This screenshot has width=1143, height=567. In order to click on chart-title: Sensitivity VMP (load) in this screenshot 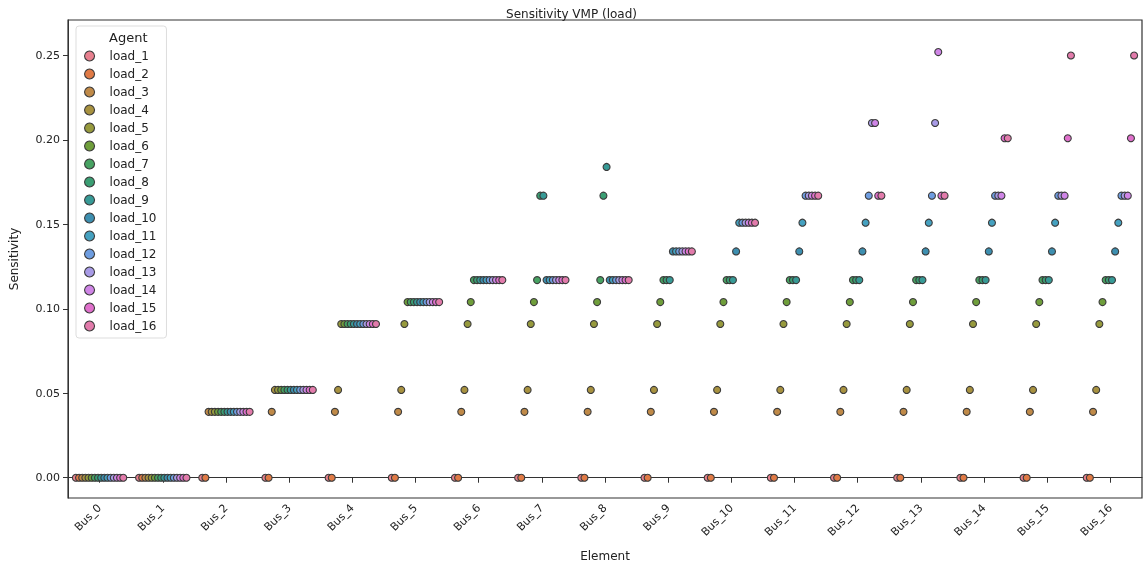, I will do `click(571, 14)`.